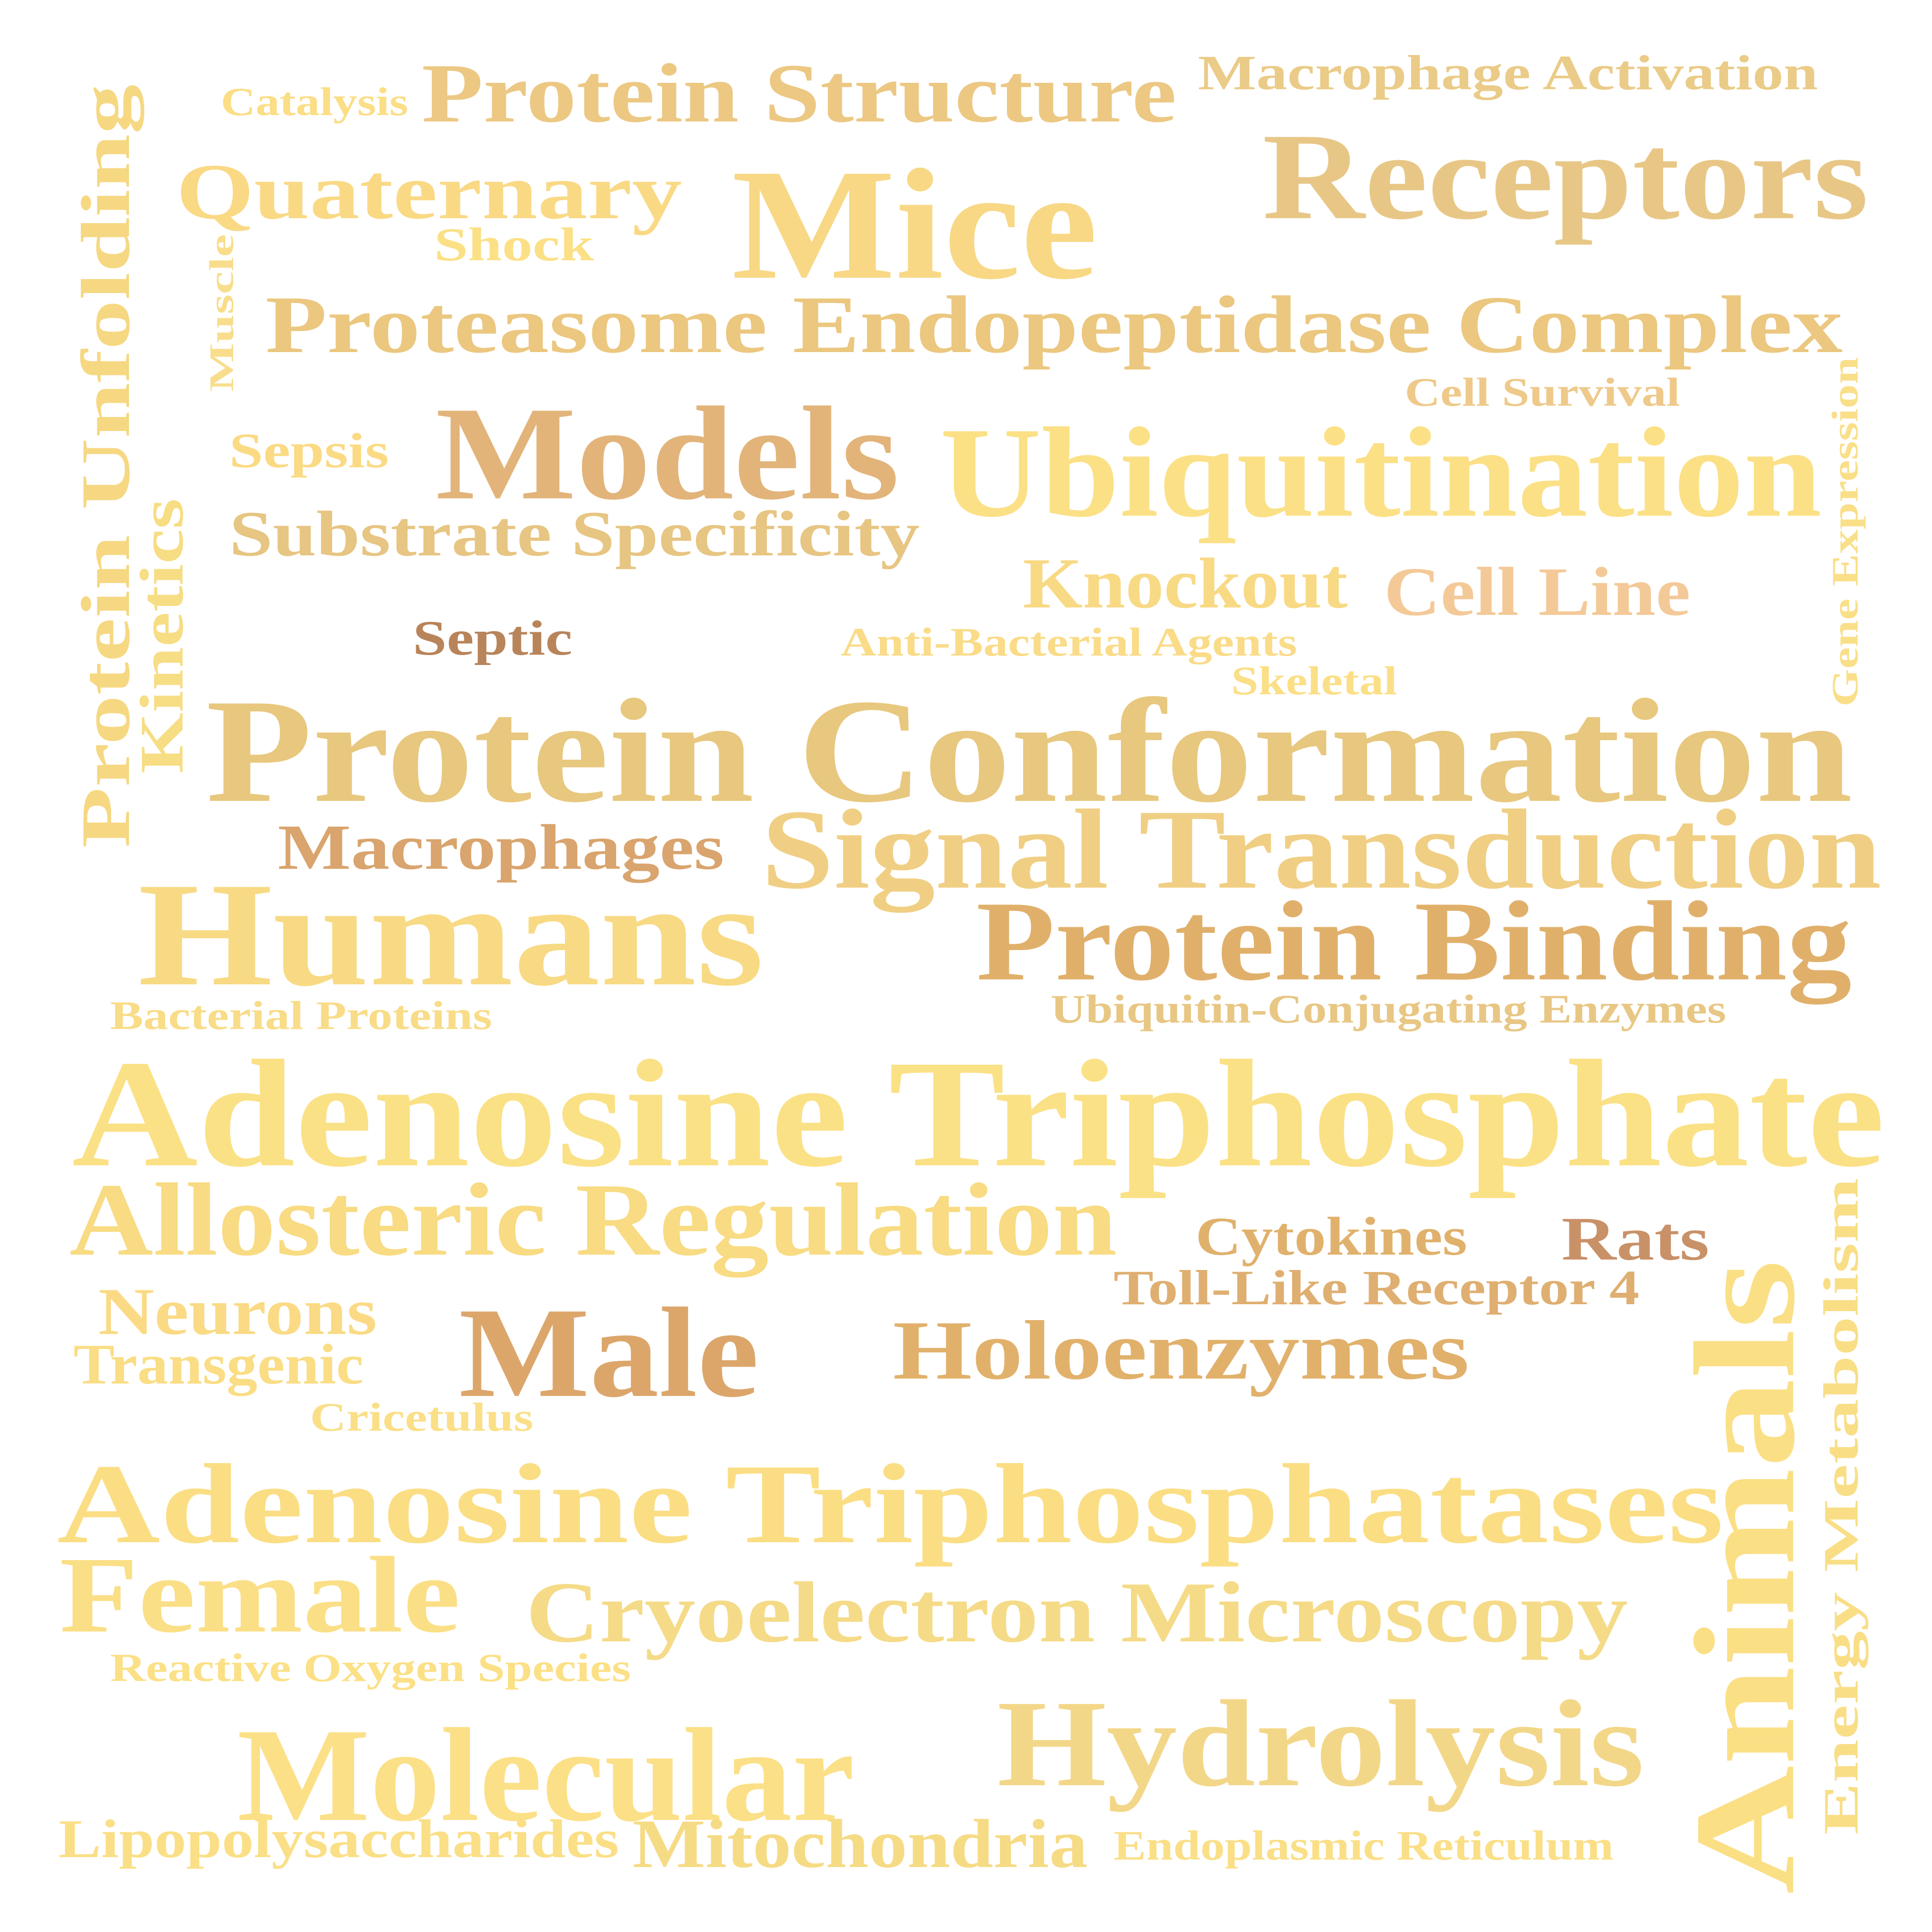 This screenshot has height=1932, width=1932. I want to click on word-muscle: Muscle, so click(222, 313).